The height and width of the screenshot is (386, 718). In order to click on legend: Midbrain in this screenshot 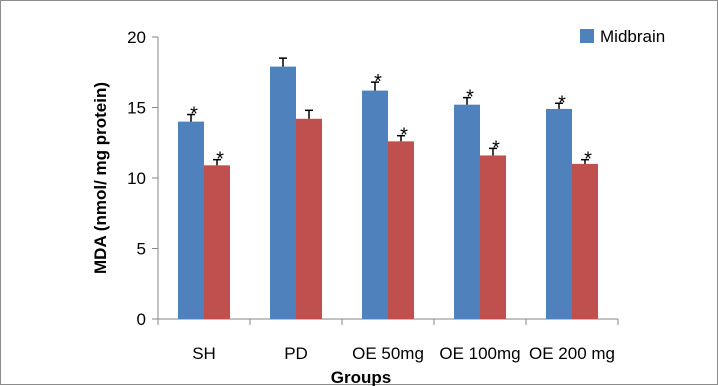, I will do `click(622, 36)`.